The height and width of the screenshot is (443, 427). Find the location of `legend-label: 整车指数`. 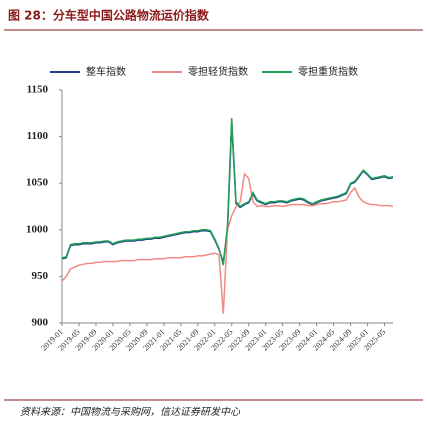

legend-label: 整车指数 is located at coordinates (106, 71).